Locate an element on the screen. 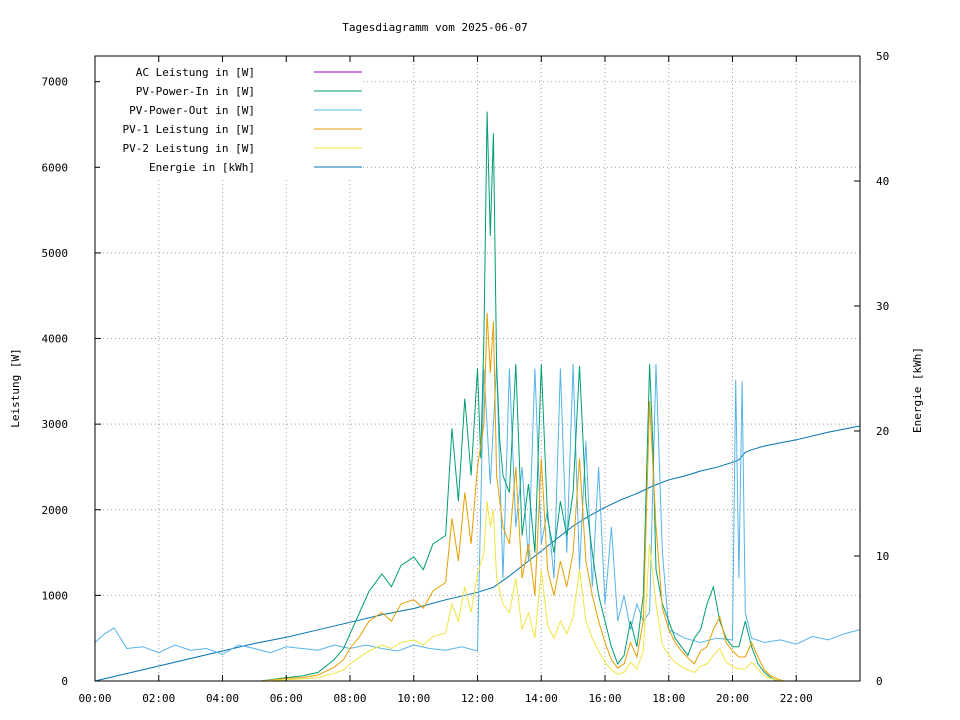  y-tick-label: 4000 is located at coordinates (55, 339).